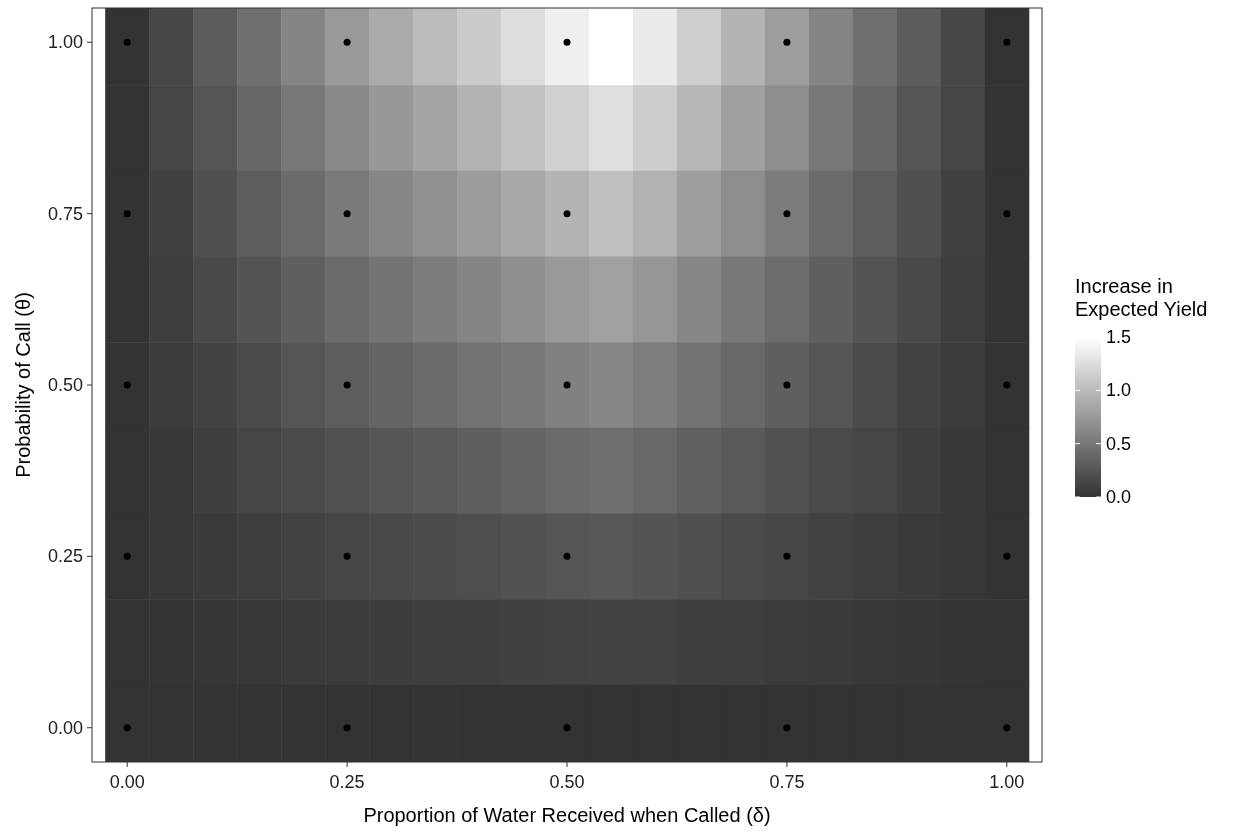 The image size is (1242, 833). What do you see at coordinates (787, 782) in the screenshot?
I see `x-tick-label: 0.75` at bounding box center [787, 782].